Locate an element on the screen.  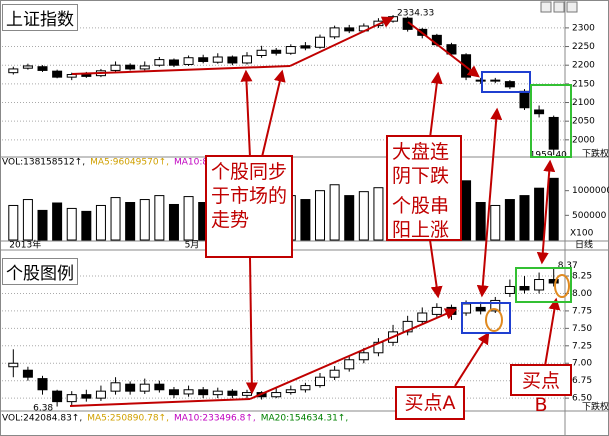
legend-item: MA10:233496.8↑, is located at coordinates (215, 419).